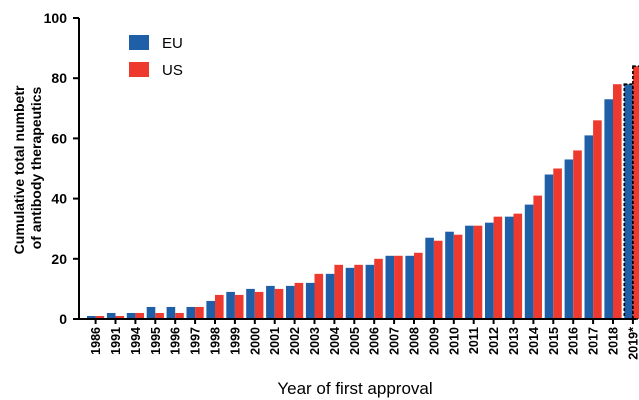 The image size is (639, 400). I want to click on x-tick-label: 2018, so click(614, 341).